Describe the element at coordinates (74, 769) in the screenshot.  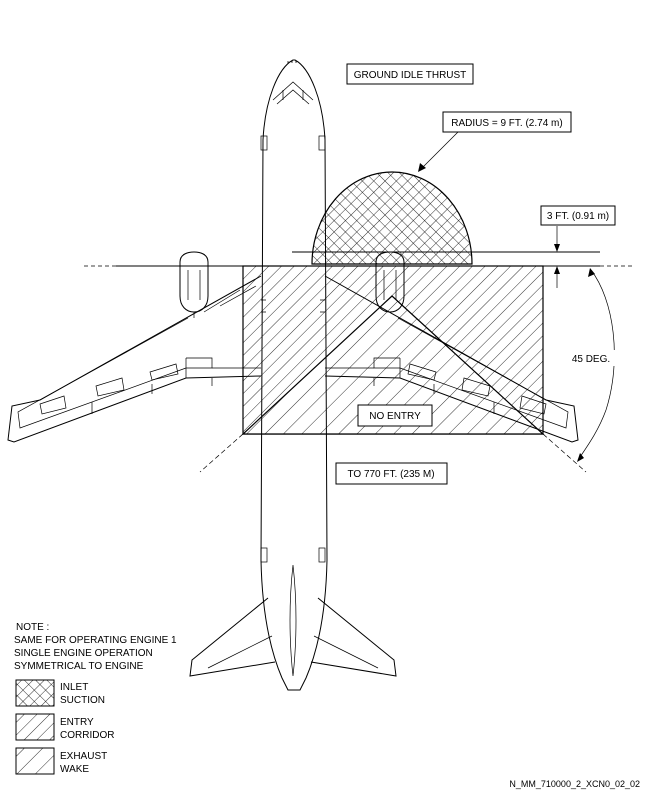
I see `legend-label: WAKE` at that location.